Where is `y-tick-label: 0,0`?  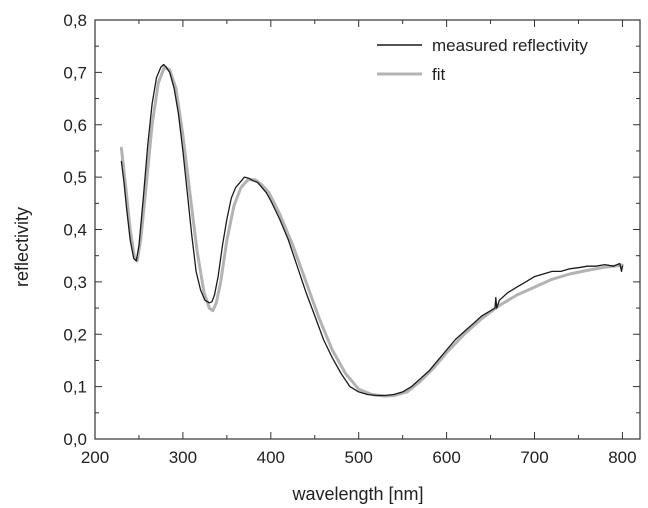
y-tick-label: 0,0 is located at coordinates (75, 439).